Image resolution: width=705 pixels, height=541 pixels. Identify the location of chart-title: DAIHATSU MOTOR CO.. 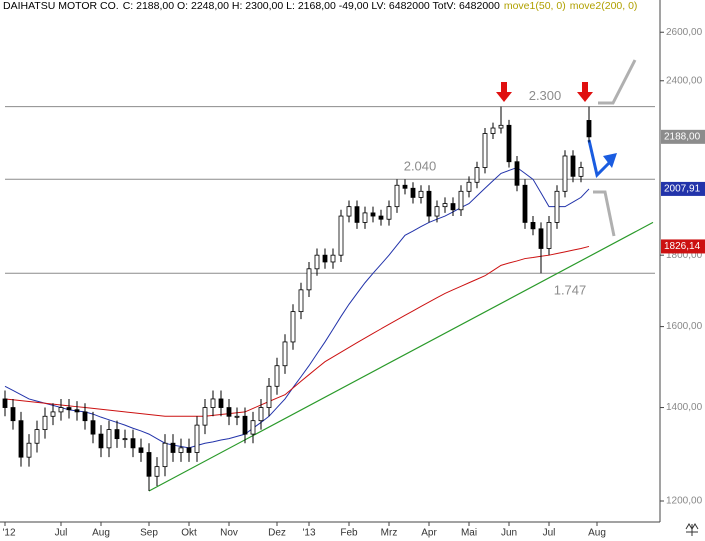
(61, 6).